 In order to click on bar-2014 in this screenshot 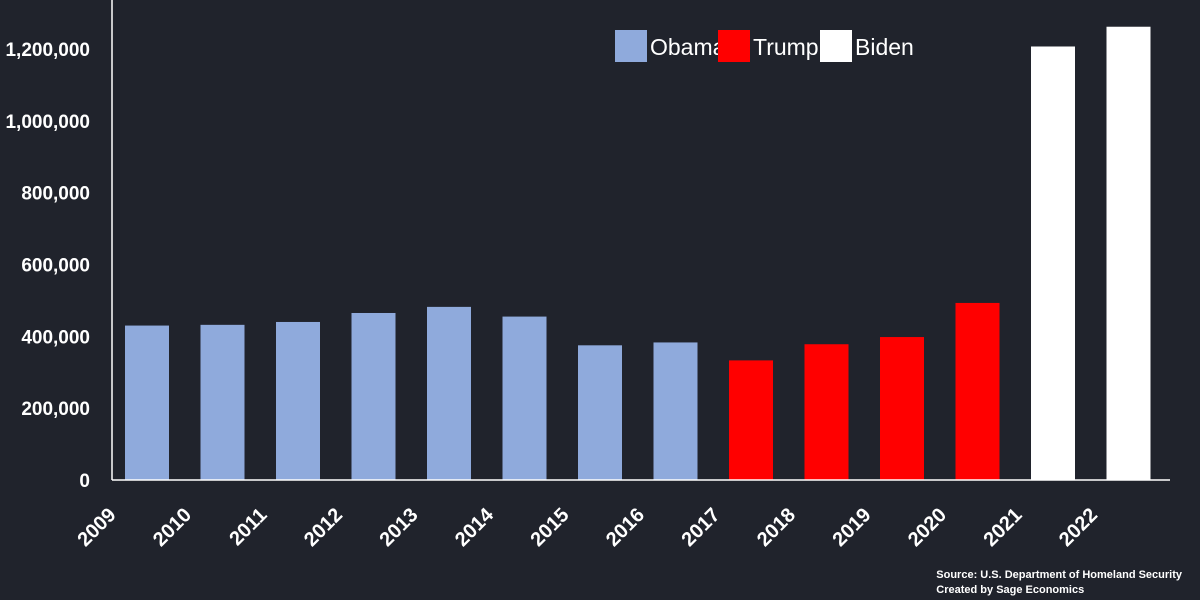, I will do `click(524, 398)`.